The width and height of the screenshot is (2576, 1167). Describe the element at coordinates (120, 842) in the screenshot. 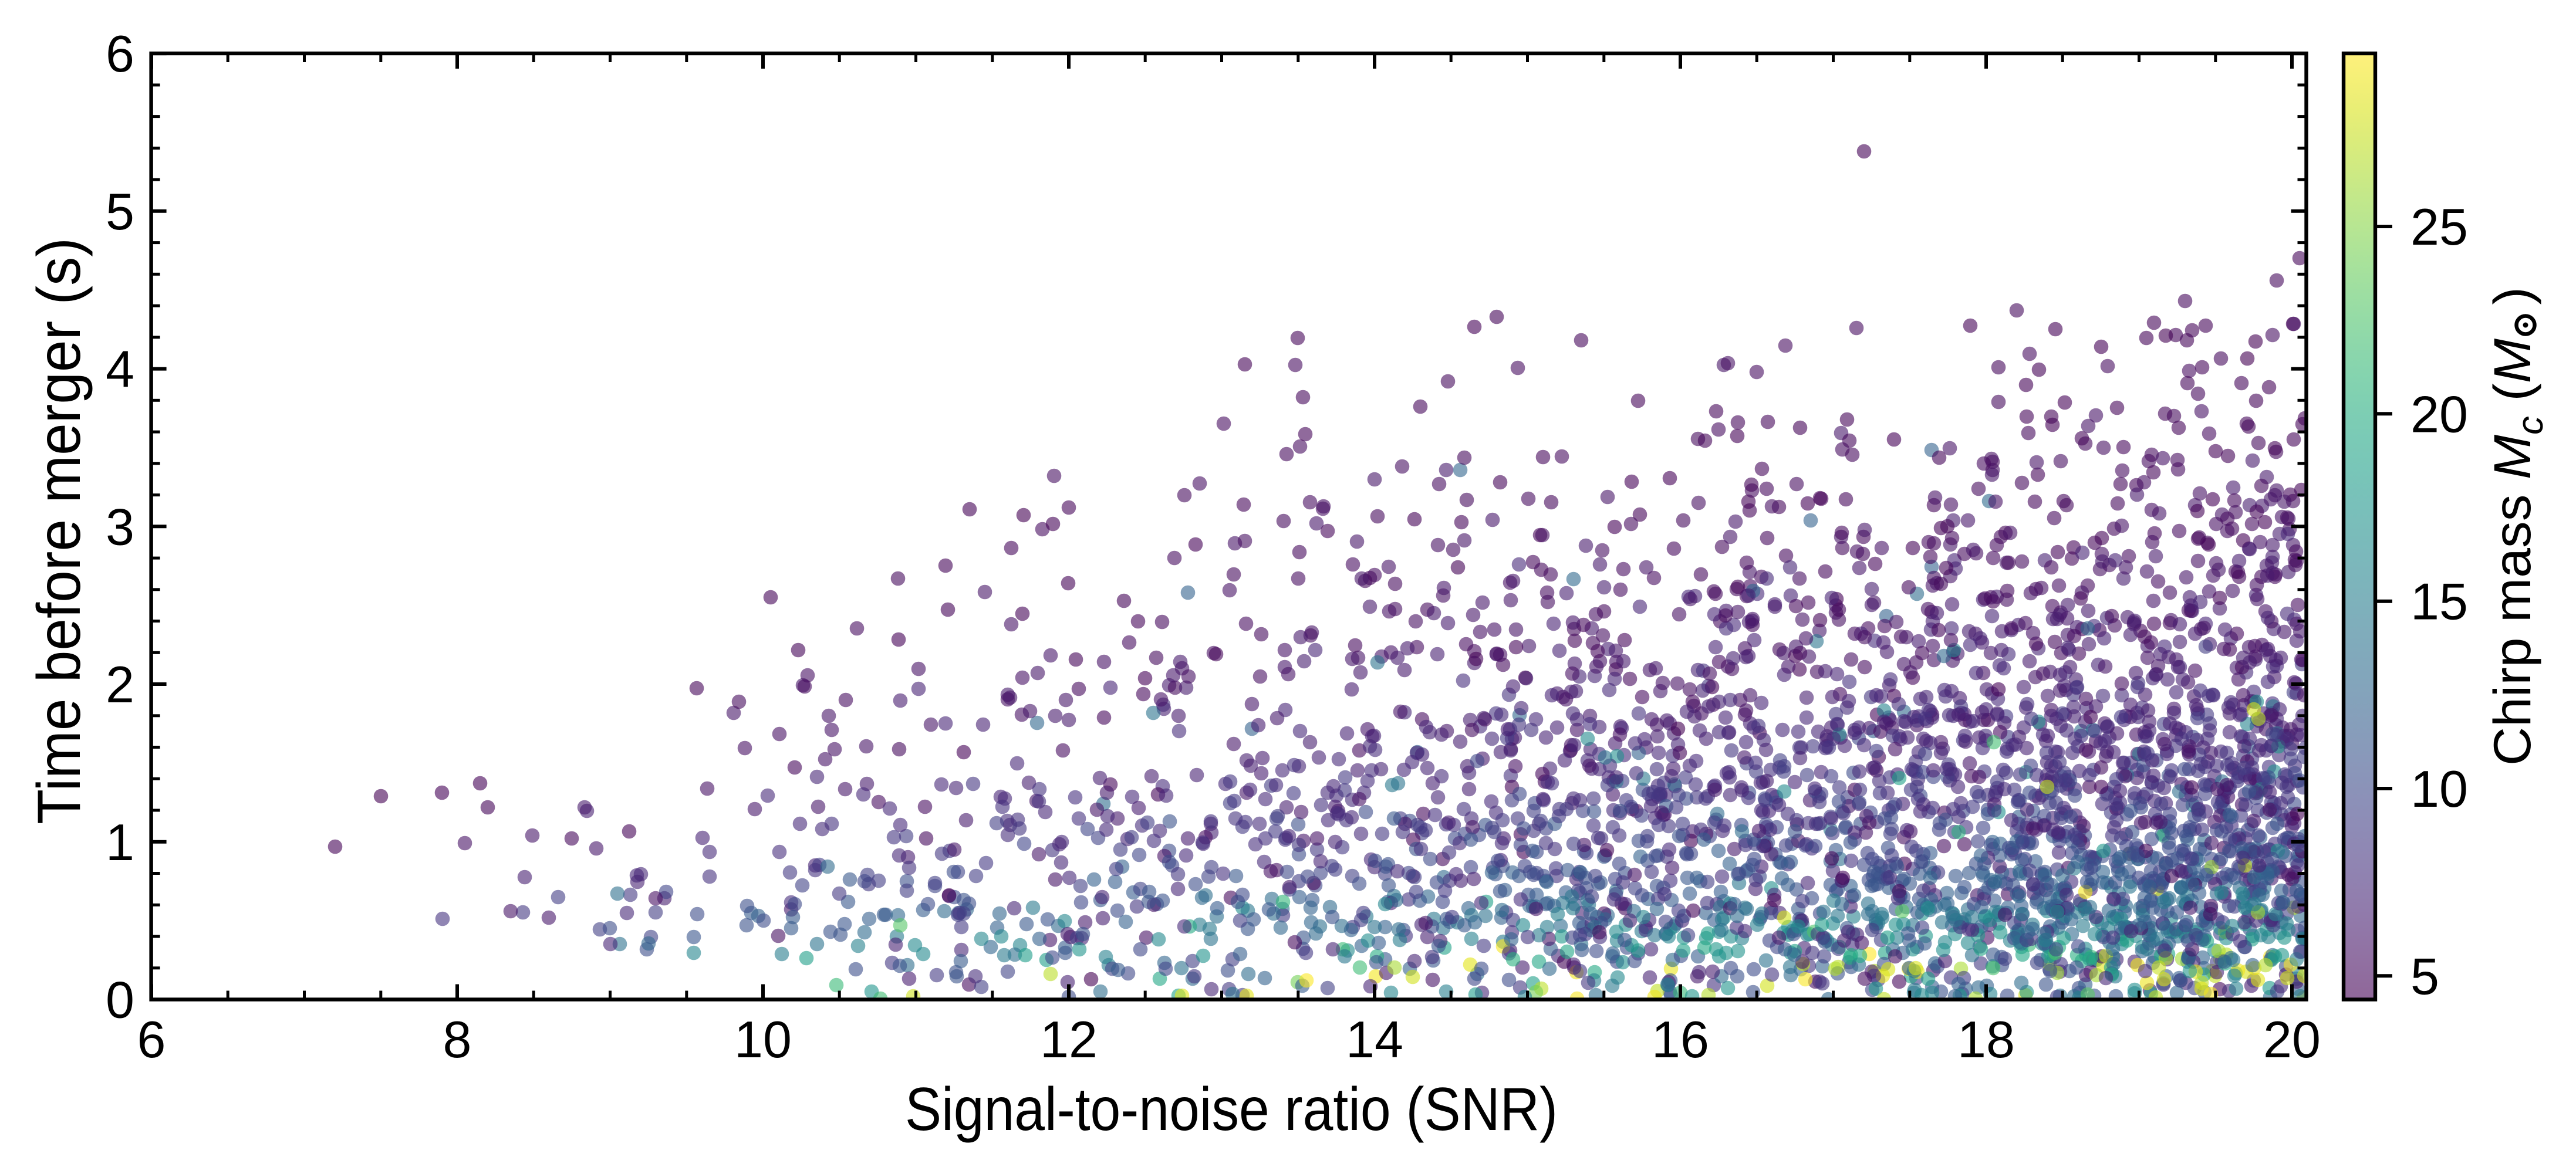

I see `svg-text: 1` at that location.